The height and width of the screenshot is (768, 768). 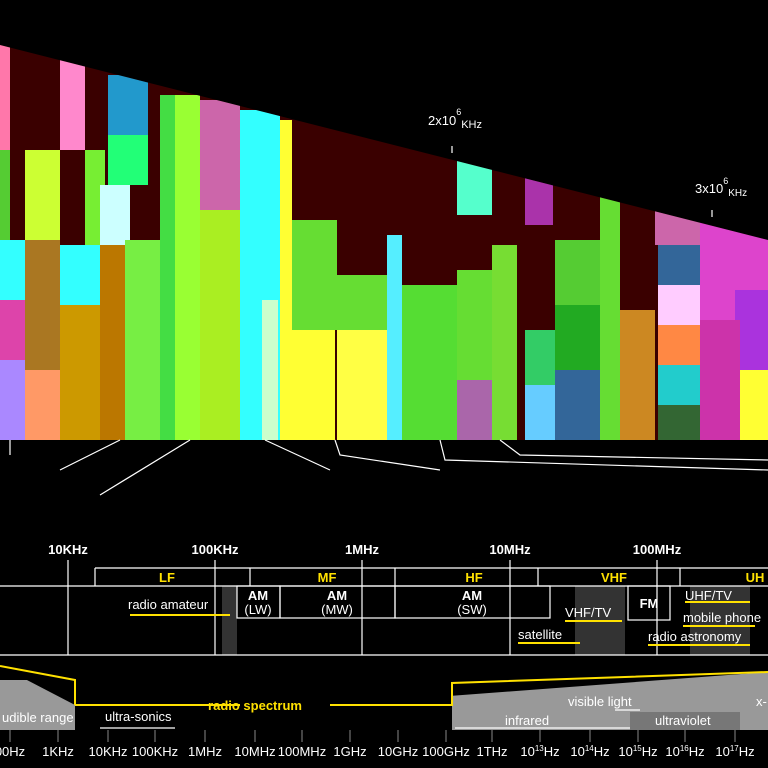 I want to click on axis-base: 1KHz, so click(x=58, y=751).